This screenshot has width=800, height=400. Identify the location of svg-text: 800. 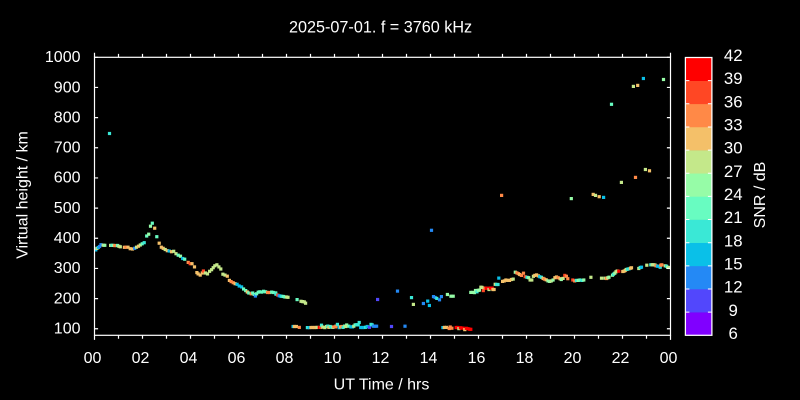
(67, 117).